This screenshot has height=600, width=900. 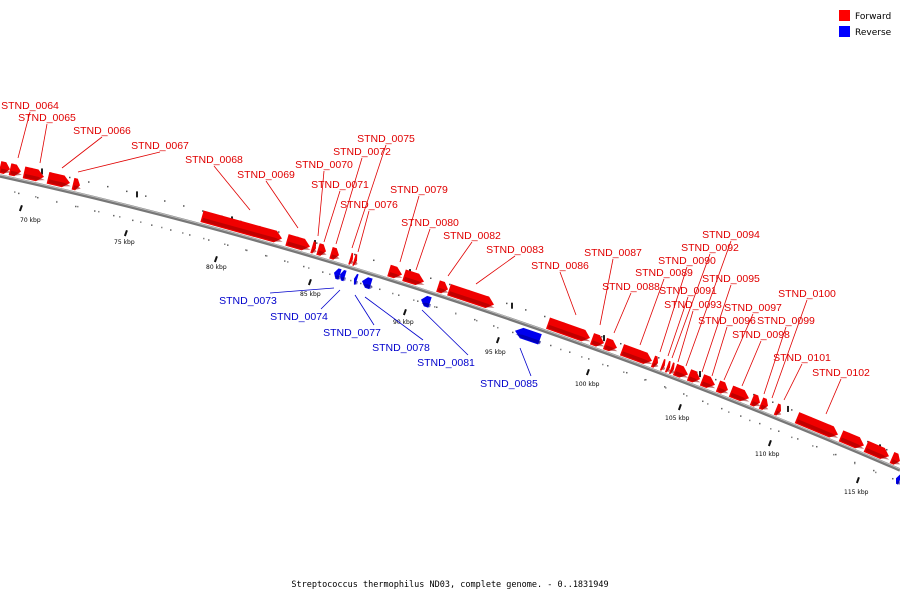 What do you see at coordinates (509, 368) in the screenshot?
I see `gene-callout: STND_0085` at bounding box center [509, 368].